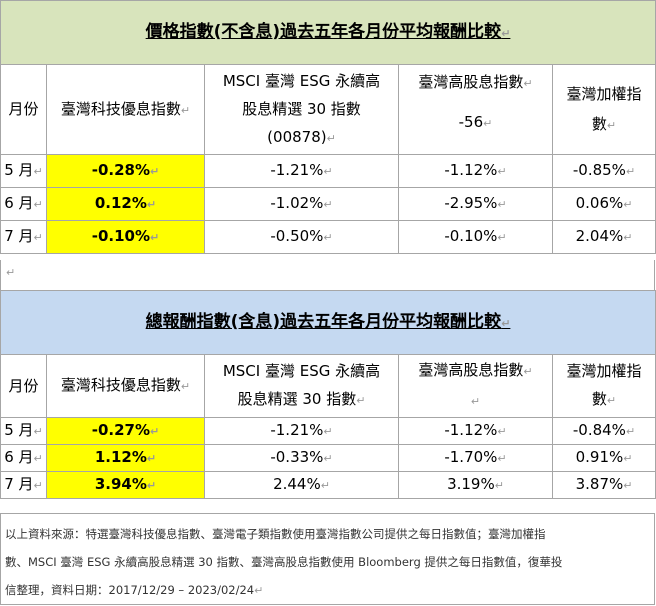  Describe the element at coordinates (125, 485) in the screenshot. I see `tech-cell: 3.94%↵` at that location.